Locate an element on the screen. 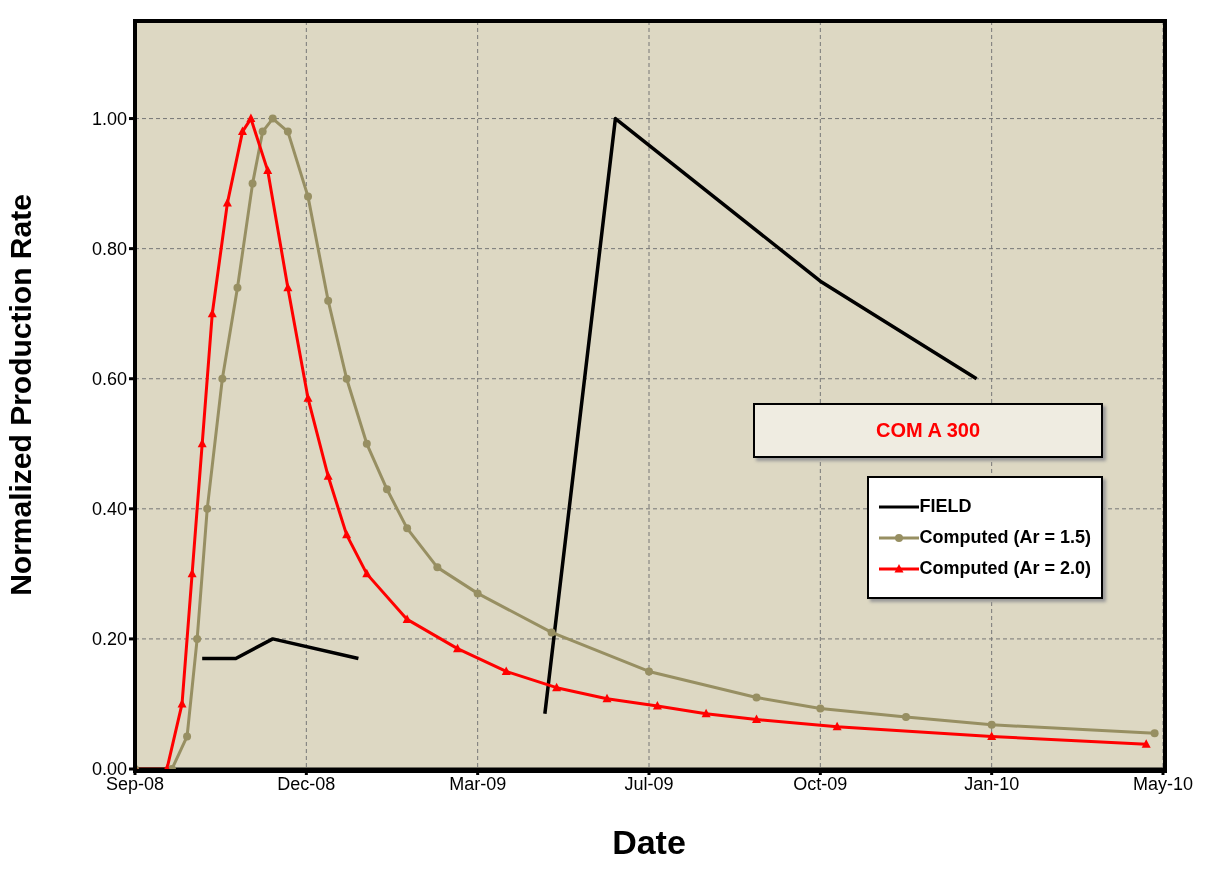 The width and height of the screenshot is (1206, 871). y-tick-label: 1.00 is located at coordinates (109, 118).